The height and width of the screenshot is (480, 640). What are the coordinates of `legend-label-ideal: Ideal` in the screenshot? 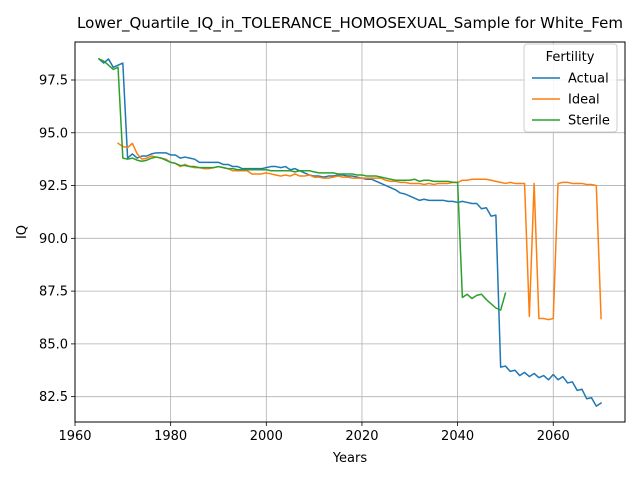 It's located at (584, 100).